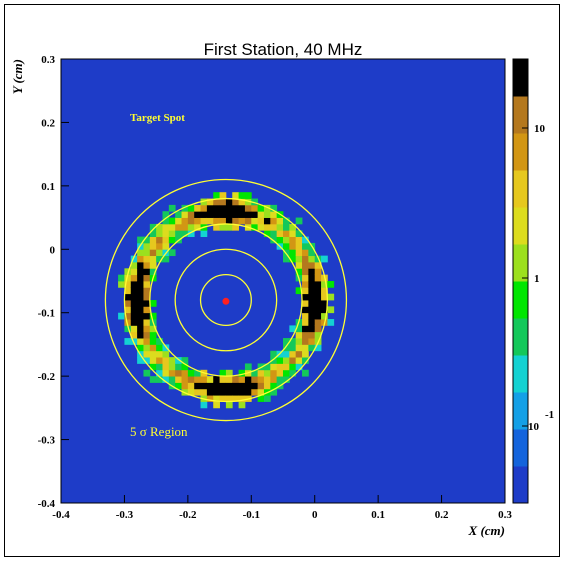 The image size is (566, 563). Describe the element at coordinates (188, 515) in the screenshot. I see `x-tick-label: -0.2` at that location.